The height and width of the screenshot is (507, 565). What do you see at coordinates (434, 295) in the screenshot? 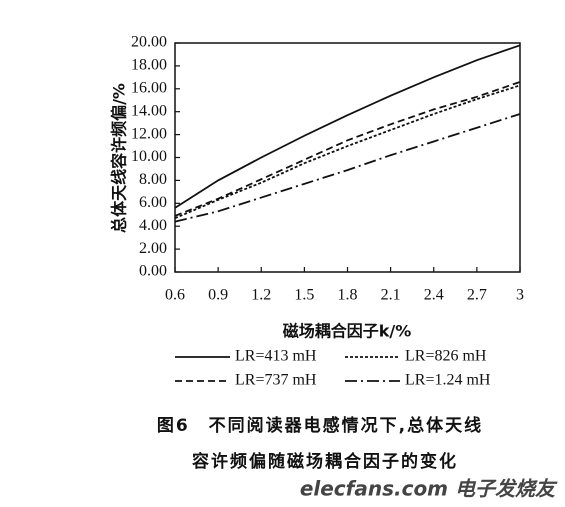
I see `x-tick-label: 2.4` at bounding box center [434, 295].